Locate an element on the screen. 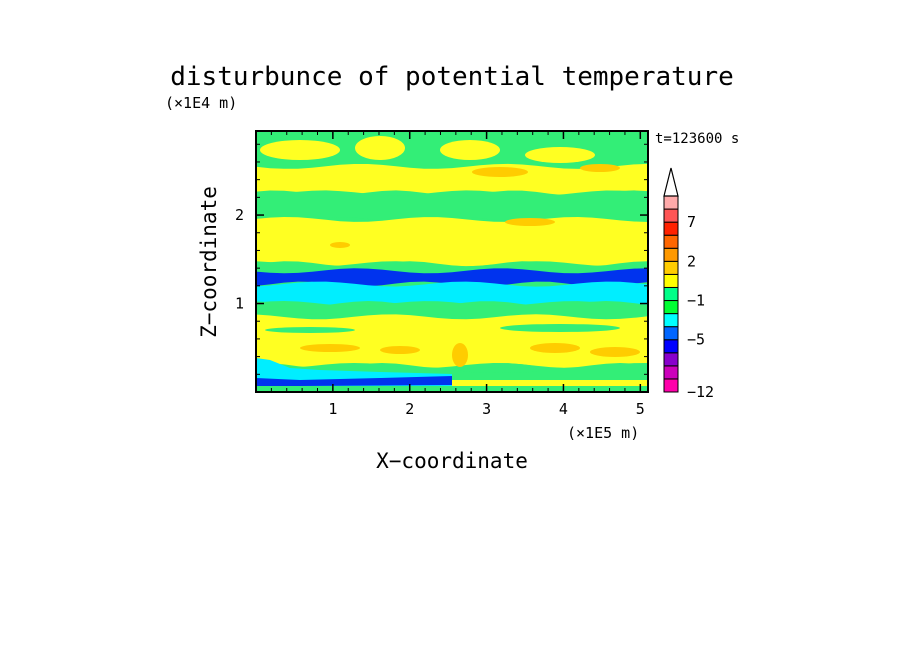  x-tick-label: 5 is located at coordinates (640, 409).